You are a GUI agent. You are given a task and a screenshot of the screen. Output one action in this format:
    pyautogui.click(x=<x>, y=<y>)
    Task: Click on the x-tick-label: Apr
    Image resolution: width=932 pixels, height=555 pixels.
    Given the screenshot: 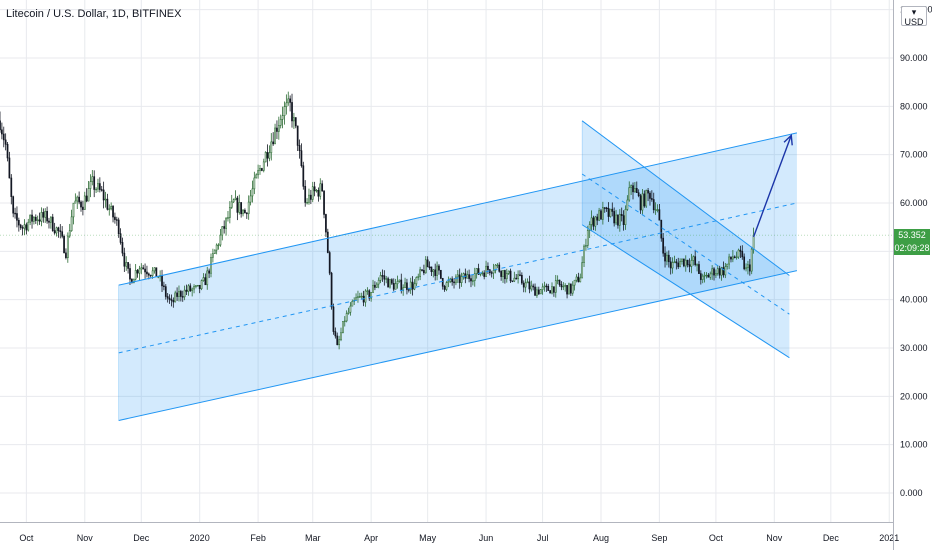 What is the action you would take?
    pyautogui.click(x=371, y=538)
    